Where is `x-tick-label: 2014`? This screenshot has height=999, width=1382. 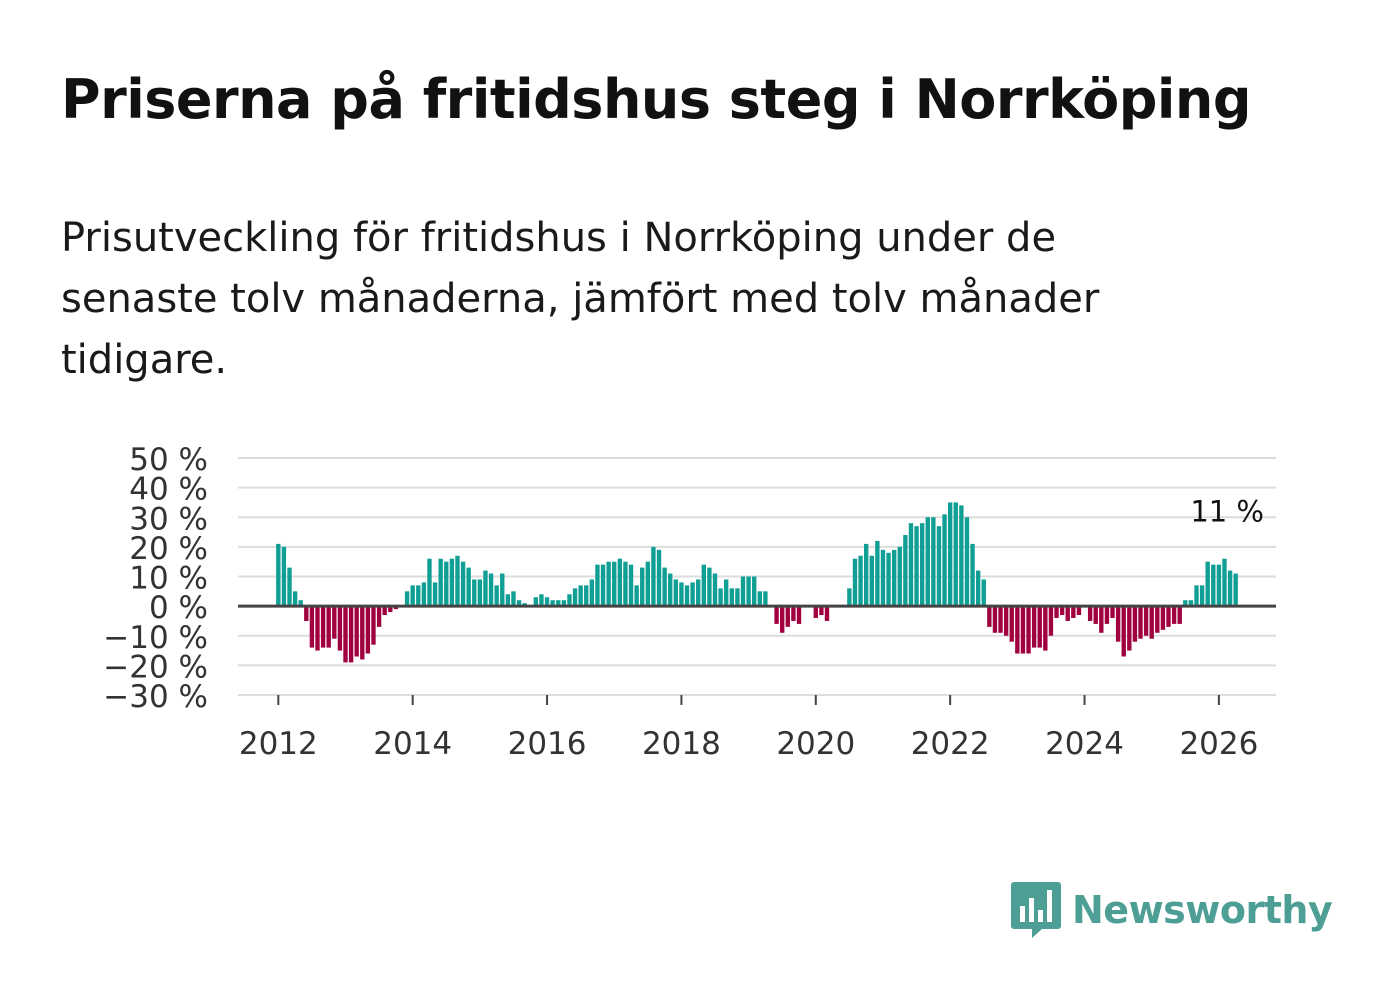
x-tick-label: 2014 is located at coordinates (412, 744).